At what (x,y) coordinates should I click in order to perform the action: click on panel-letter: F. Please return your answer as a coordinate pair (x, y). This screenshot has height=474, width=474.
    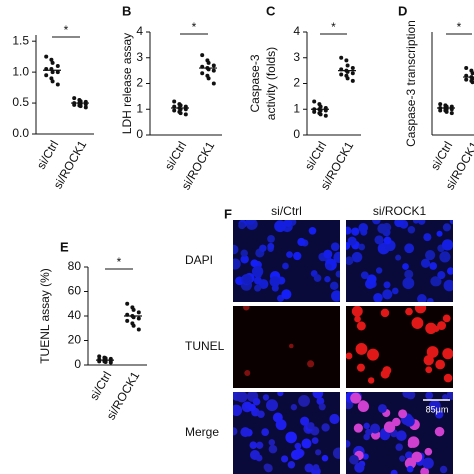
    Looking at the image, I should click on (228, 213).